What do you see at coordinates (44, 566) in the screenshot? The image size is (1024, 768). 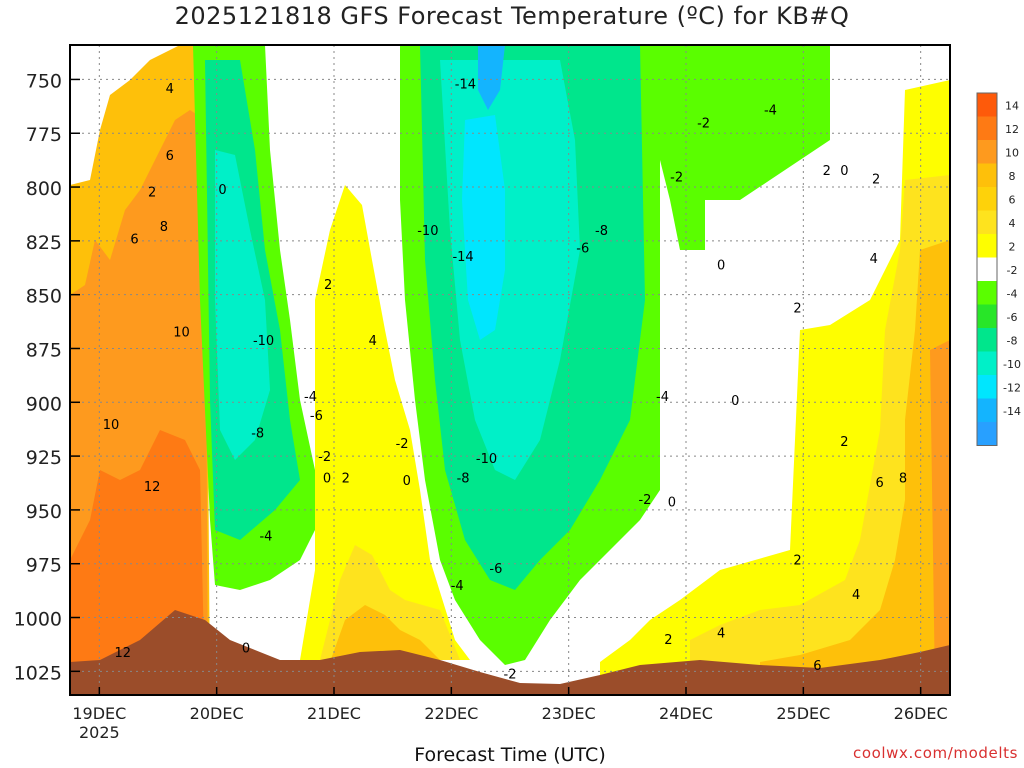 I see `y-tick-label: 975` at bounding box center [44, 566].